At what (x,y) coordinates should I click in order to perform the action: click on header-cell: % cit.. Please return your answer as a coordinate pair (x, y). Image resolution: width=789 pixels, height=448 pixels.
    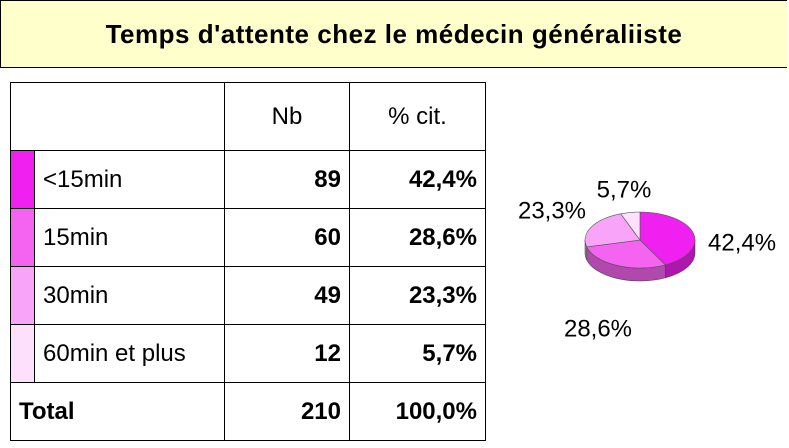
    Looking at the image, I should click on (417, 116).